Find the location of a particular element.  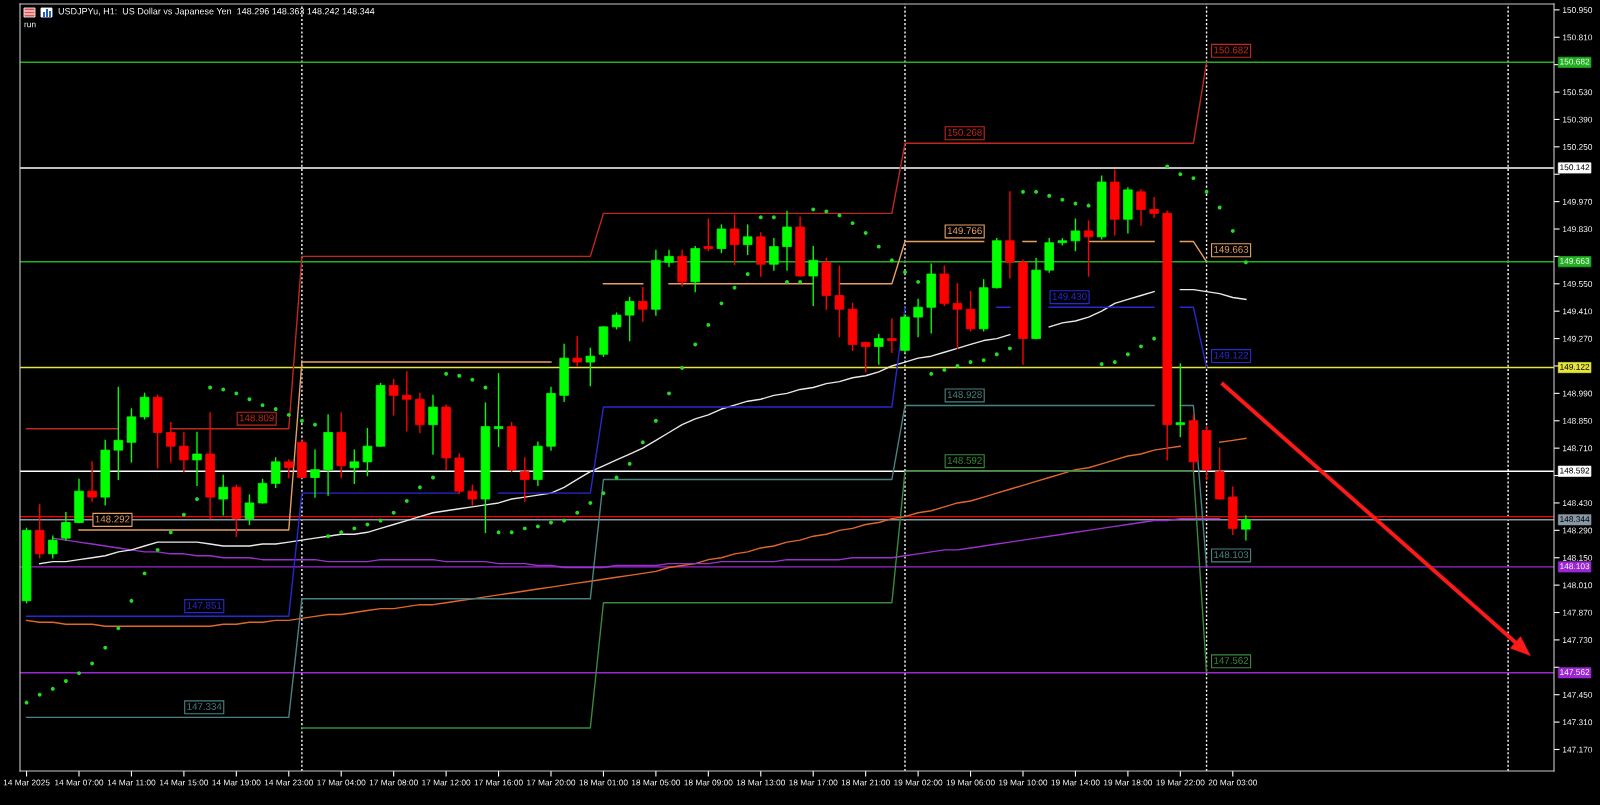

ref-line-label: 148.592 is located at coordinates (1575, 470).